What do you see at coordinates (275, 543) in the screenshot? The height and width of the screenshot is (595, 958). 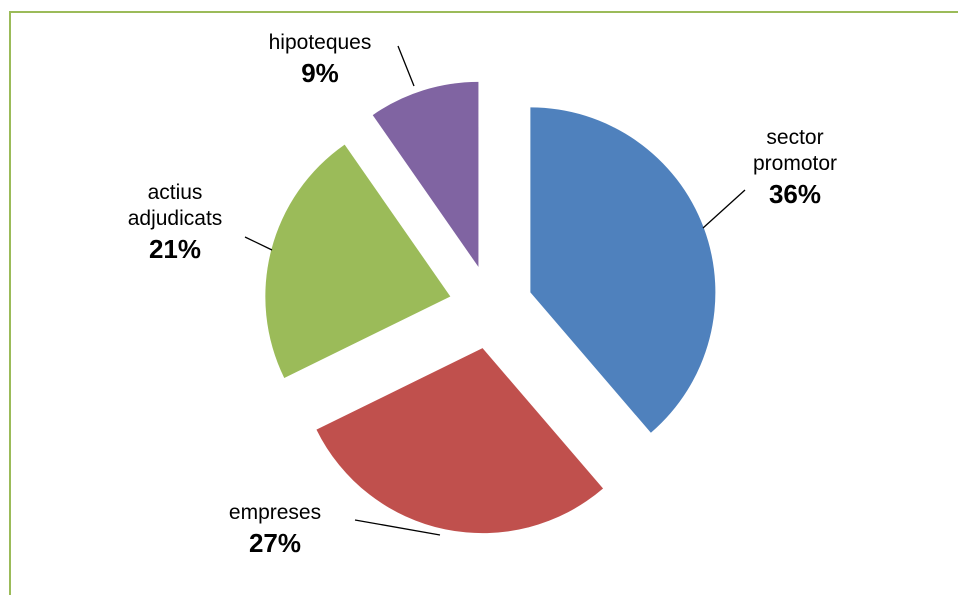 I see `value-label: 27%` at bounding box center [275, 543].